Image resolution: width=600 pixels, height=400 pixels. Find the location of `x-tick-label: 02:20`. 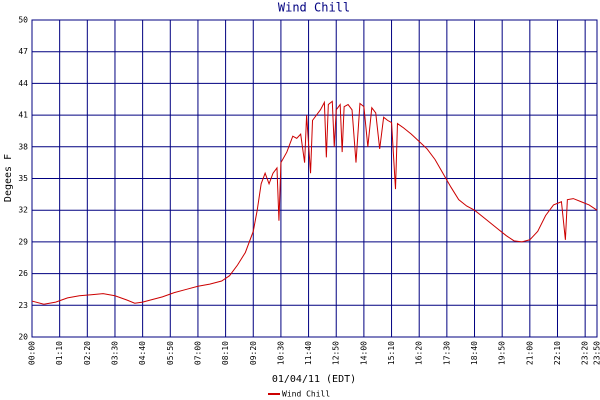

x-tick-label: 02:20 is located at coordinates (87, 353).